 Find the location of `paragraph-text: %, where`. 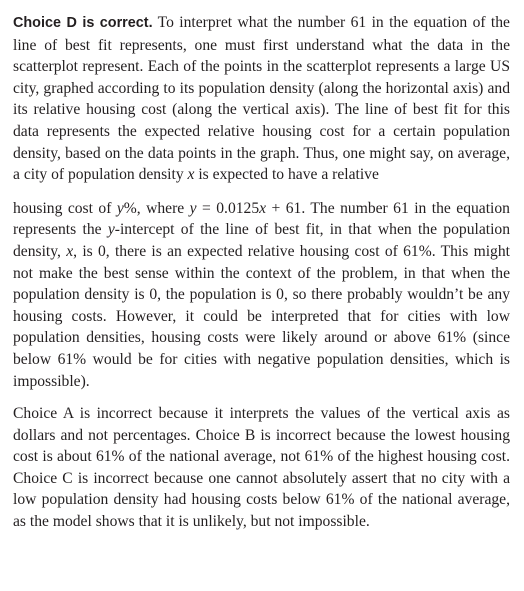

paragraph-text: %, where is located at coordinates (156, 208).